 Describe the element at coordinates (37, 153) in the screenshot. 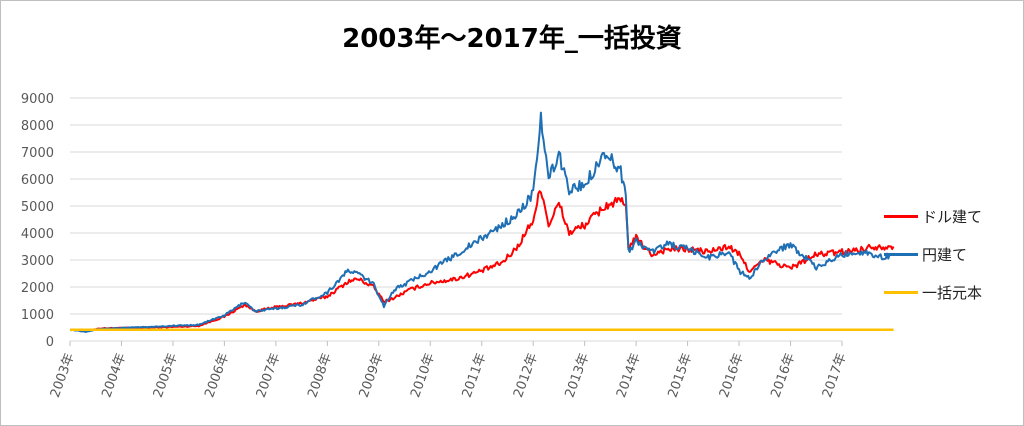

I see `y-tick-label: 7000` at that location.